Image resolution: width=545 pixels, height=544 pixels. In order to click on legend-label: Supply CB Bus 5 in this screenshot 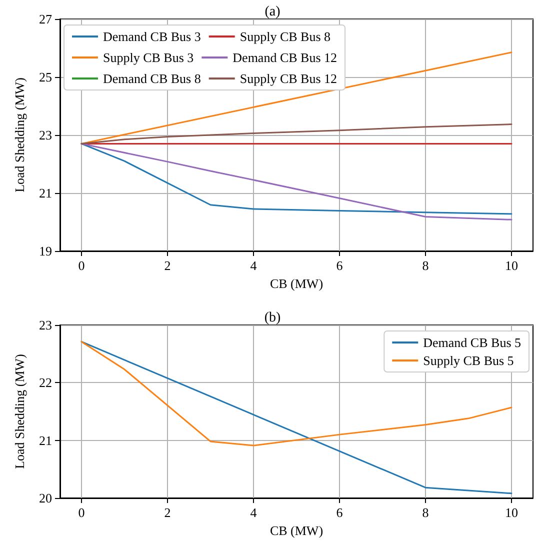, I will do `click(468, 360)`.